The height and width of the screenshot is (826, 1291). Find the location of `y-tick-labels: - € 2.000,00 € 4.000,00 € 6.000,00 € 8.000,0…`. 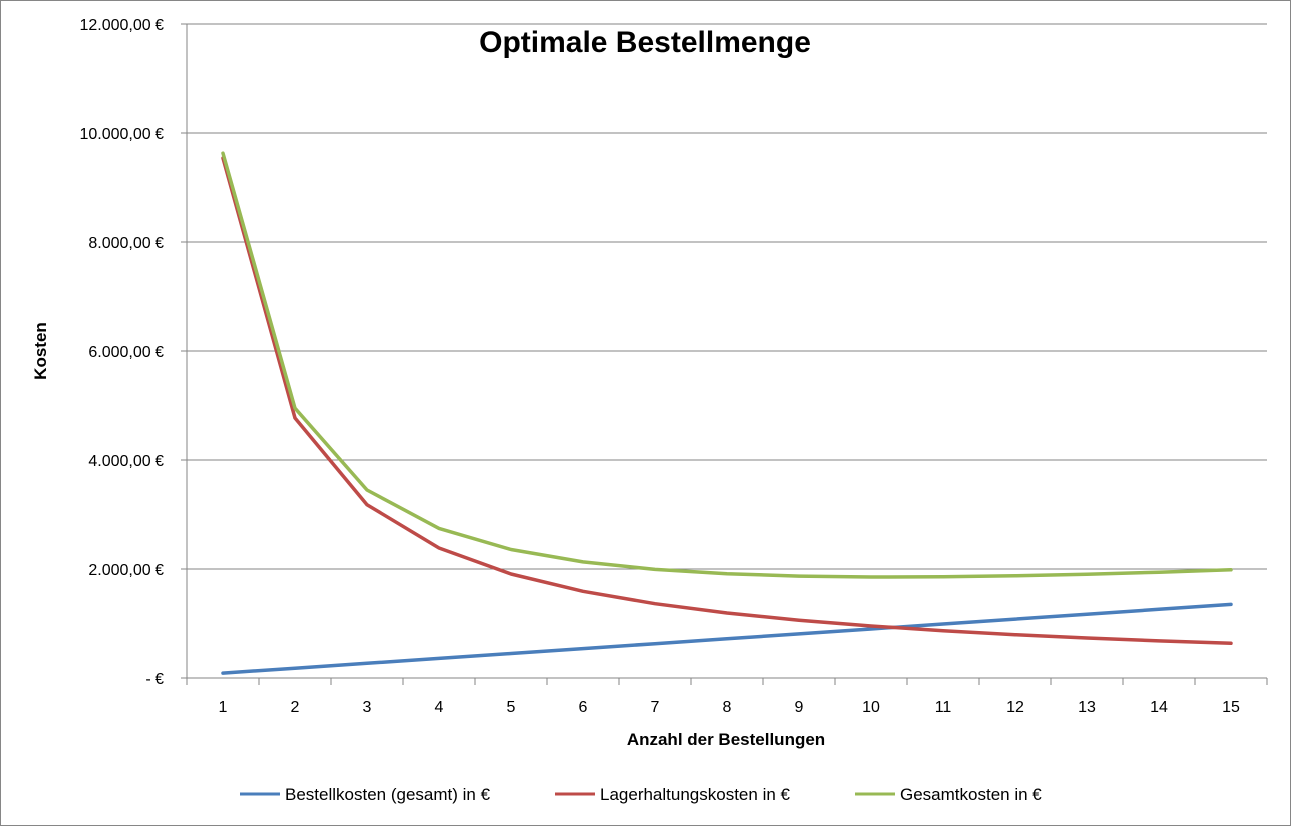

y-tick-labels: - € 2.000,00 € 4.000,00 € 6.000,00 € 8.000,0… is located at coordinates (121, 352).